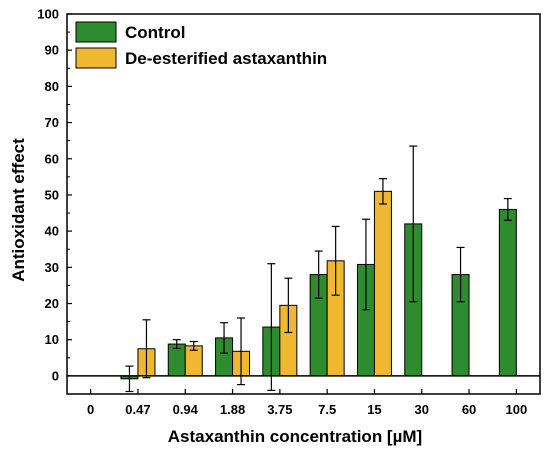 The width and height of the screenshot is (550, 465). I want to click on y-tick-label: 50, so click(52, 194).